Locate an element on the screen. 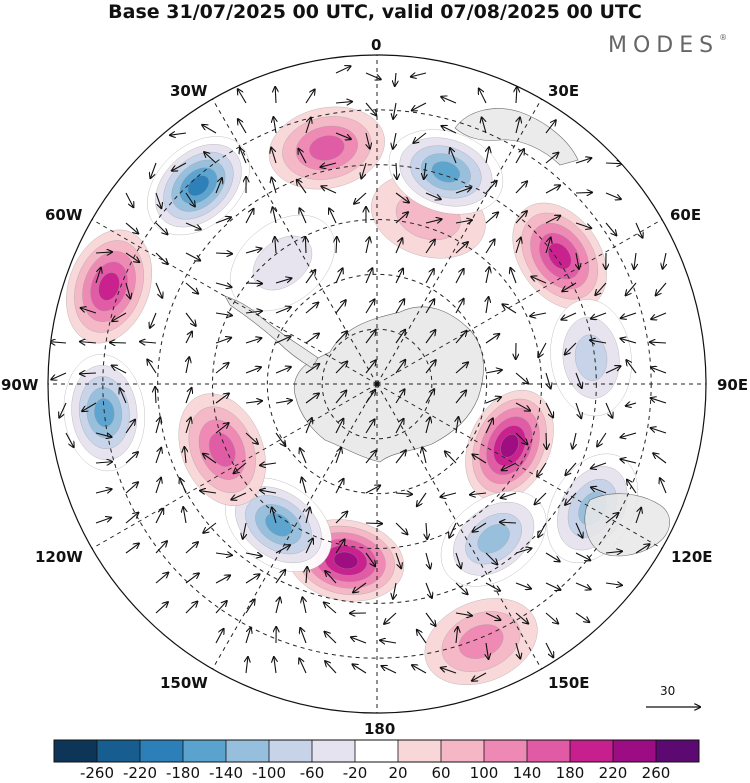 Image resolution: width=750 pixels, height=783 pixels. latitude-circle is located at coordinates (377, 384).